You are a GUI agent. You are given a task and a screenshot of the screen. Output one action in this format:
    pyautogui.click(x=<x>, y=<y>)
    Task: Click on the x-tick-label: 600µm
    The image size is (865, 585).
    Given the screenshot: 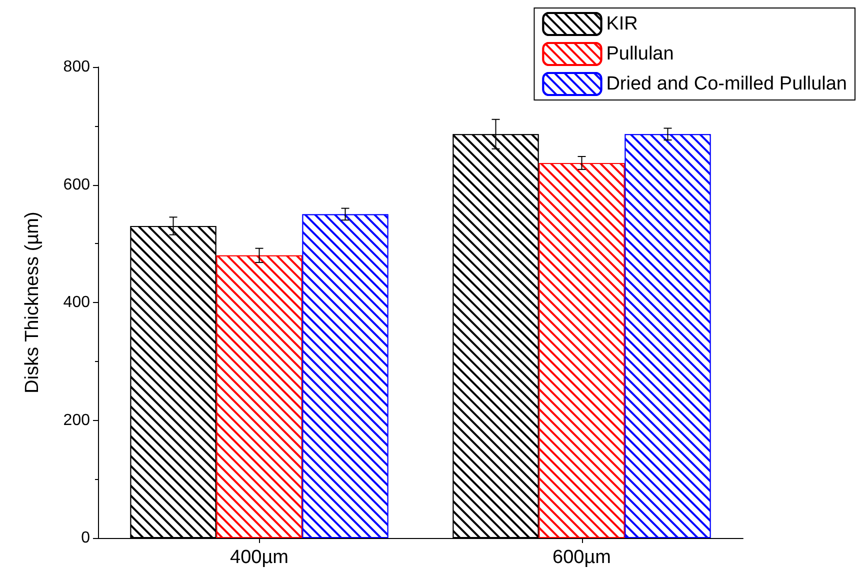 What is the action you would take?
    pyautogui.click(x=581, y=557)
    